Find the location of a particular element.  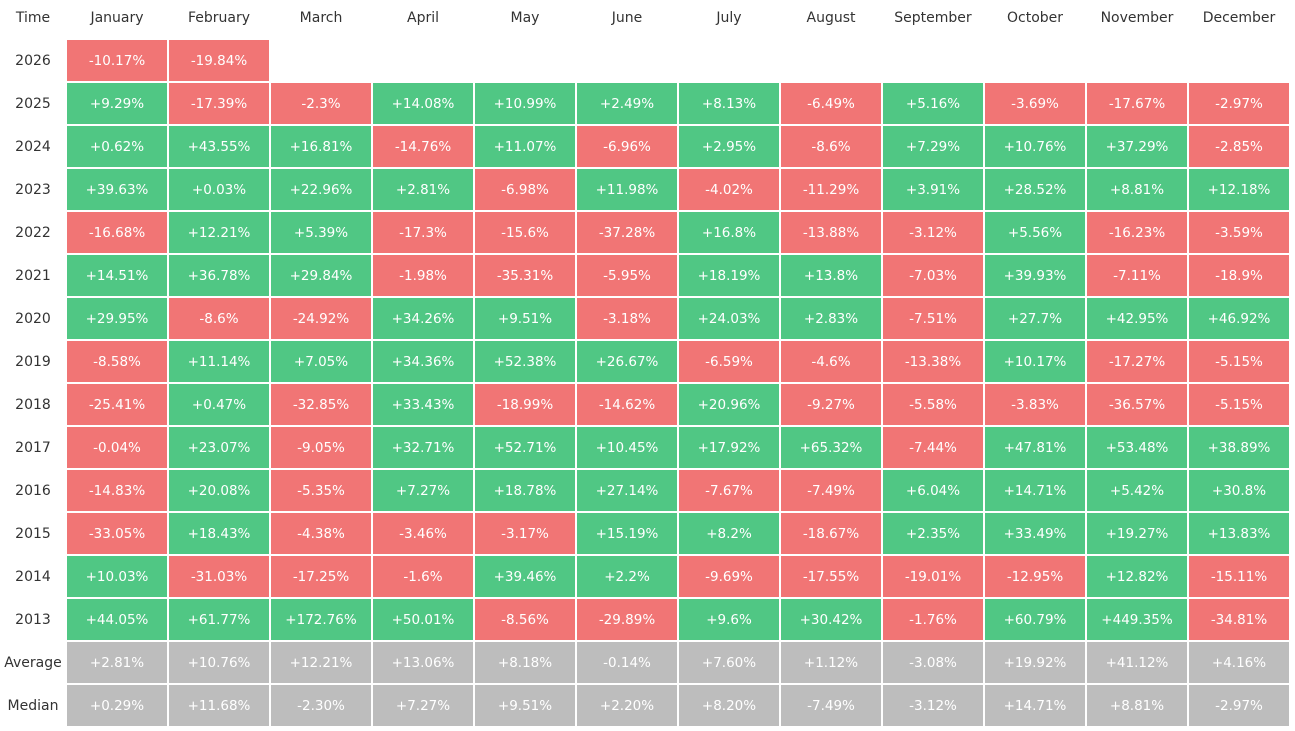

column-header: December is located at coordinates (1239, 18).